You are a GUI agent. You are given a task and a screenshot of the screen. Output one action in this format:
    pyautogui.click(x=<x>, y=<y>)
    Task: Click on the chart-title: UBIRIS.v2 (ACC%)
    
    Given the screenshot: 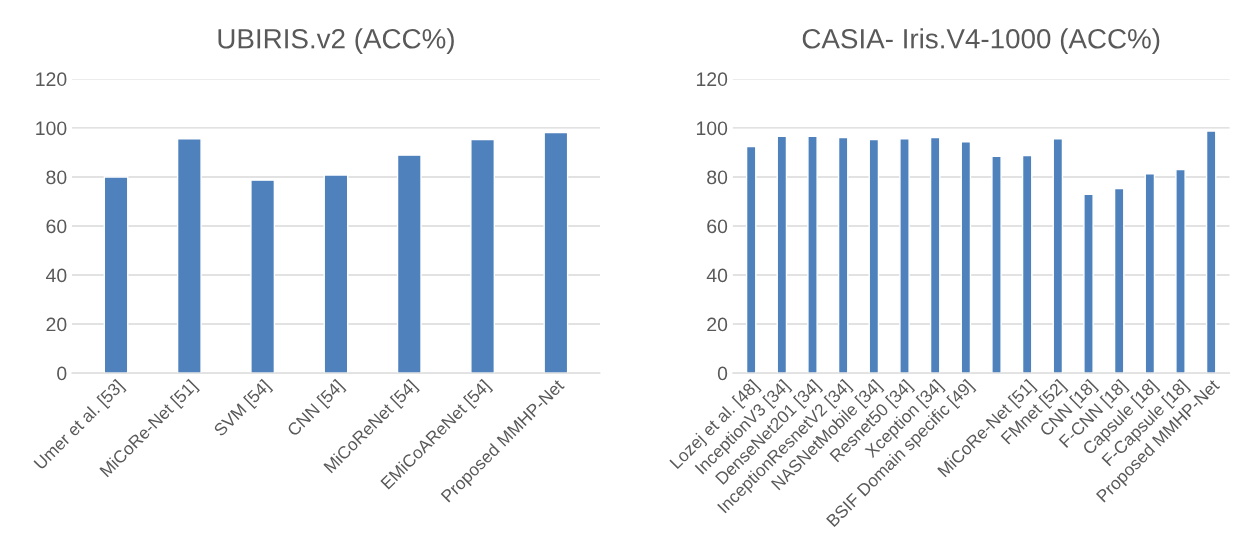 What is the action you would take?
    pyautogui.click(x=336, y=41)
    